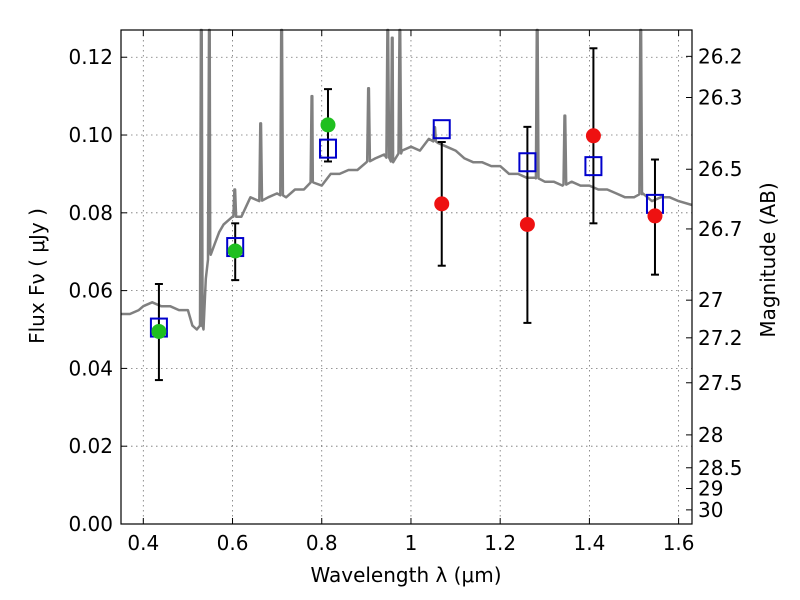 The width and height of the screenshot is (800, 600). What do you see at coordinates (90, 291) in the screenshot?
I see `y-tick-label: 0.06` at bounding box center [90, 291].